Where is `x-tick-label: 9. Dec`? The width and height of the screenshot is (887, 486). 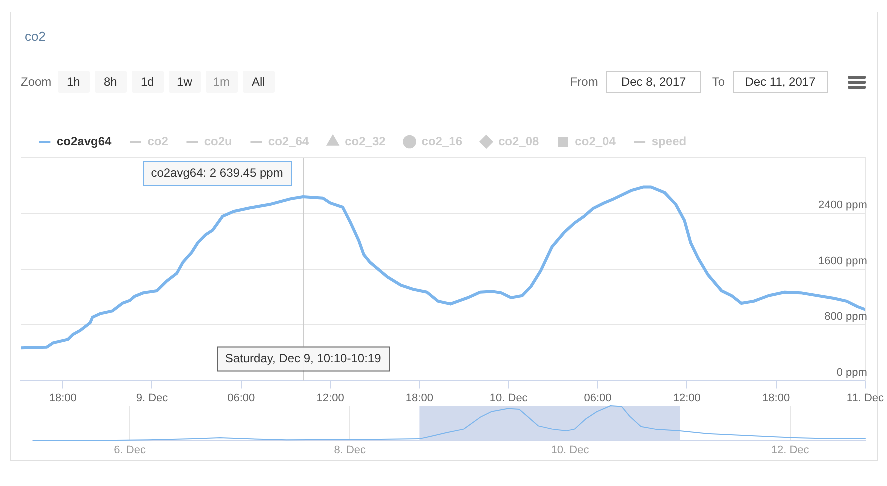 x-tick-label: 9. Dec is located at coordinates (152, 398).